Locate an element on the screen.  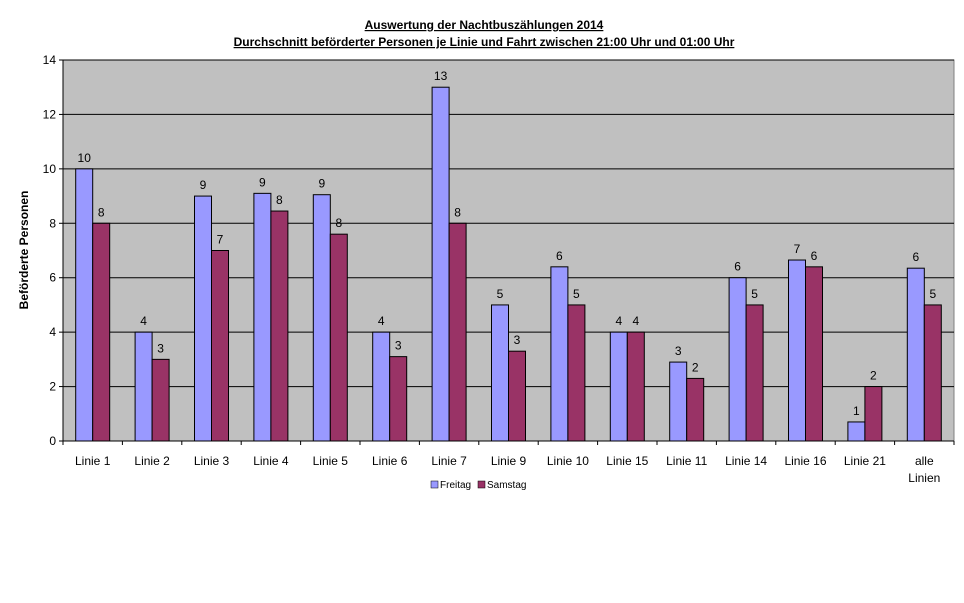
data-label-samstag-linie-2: 3 is located at coordinates (160, 348).